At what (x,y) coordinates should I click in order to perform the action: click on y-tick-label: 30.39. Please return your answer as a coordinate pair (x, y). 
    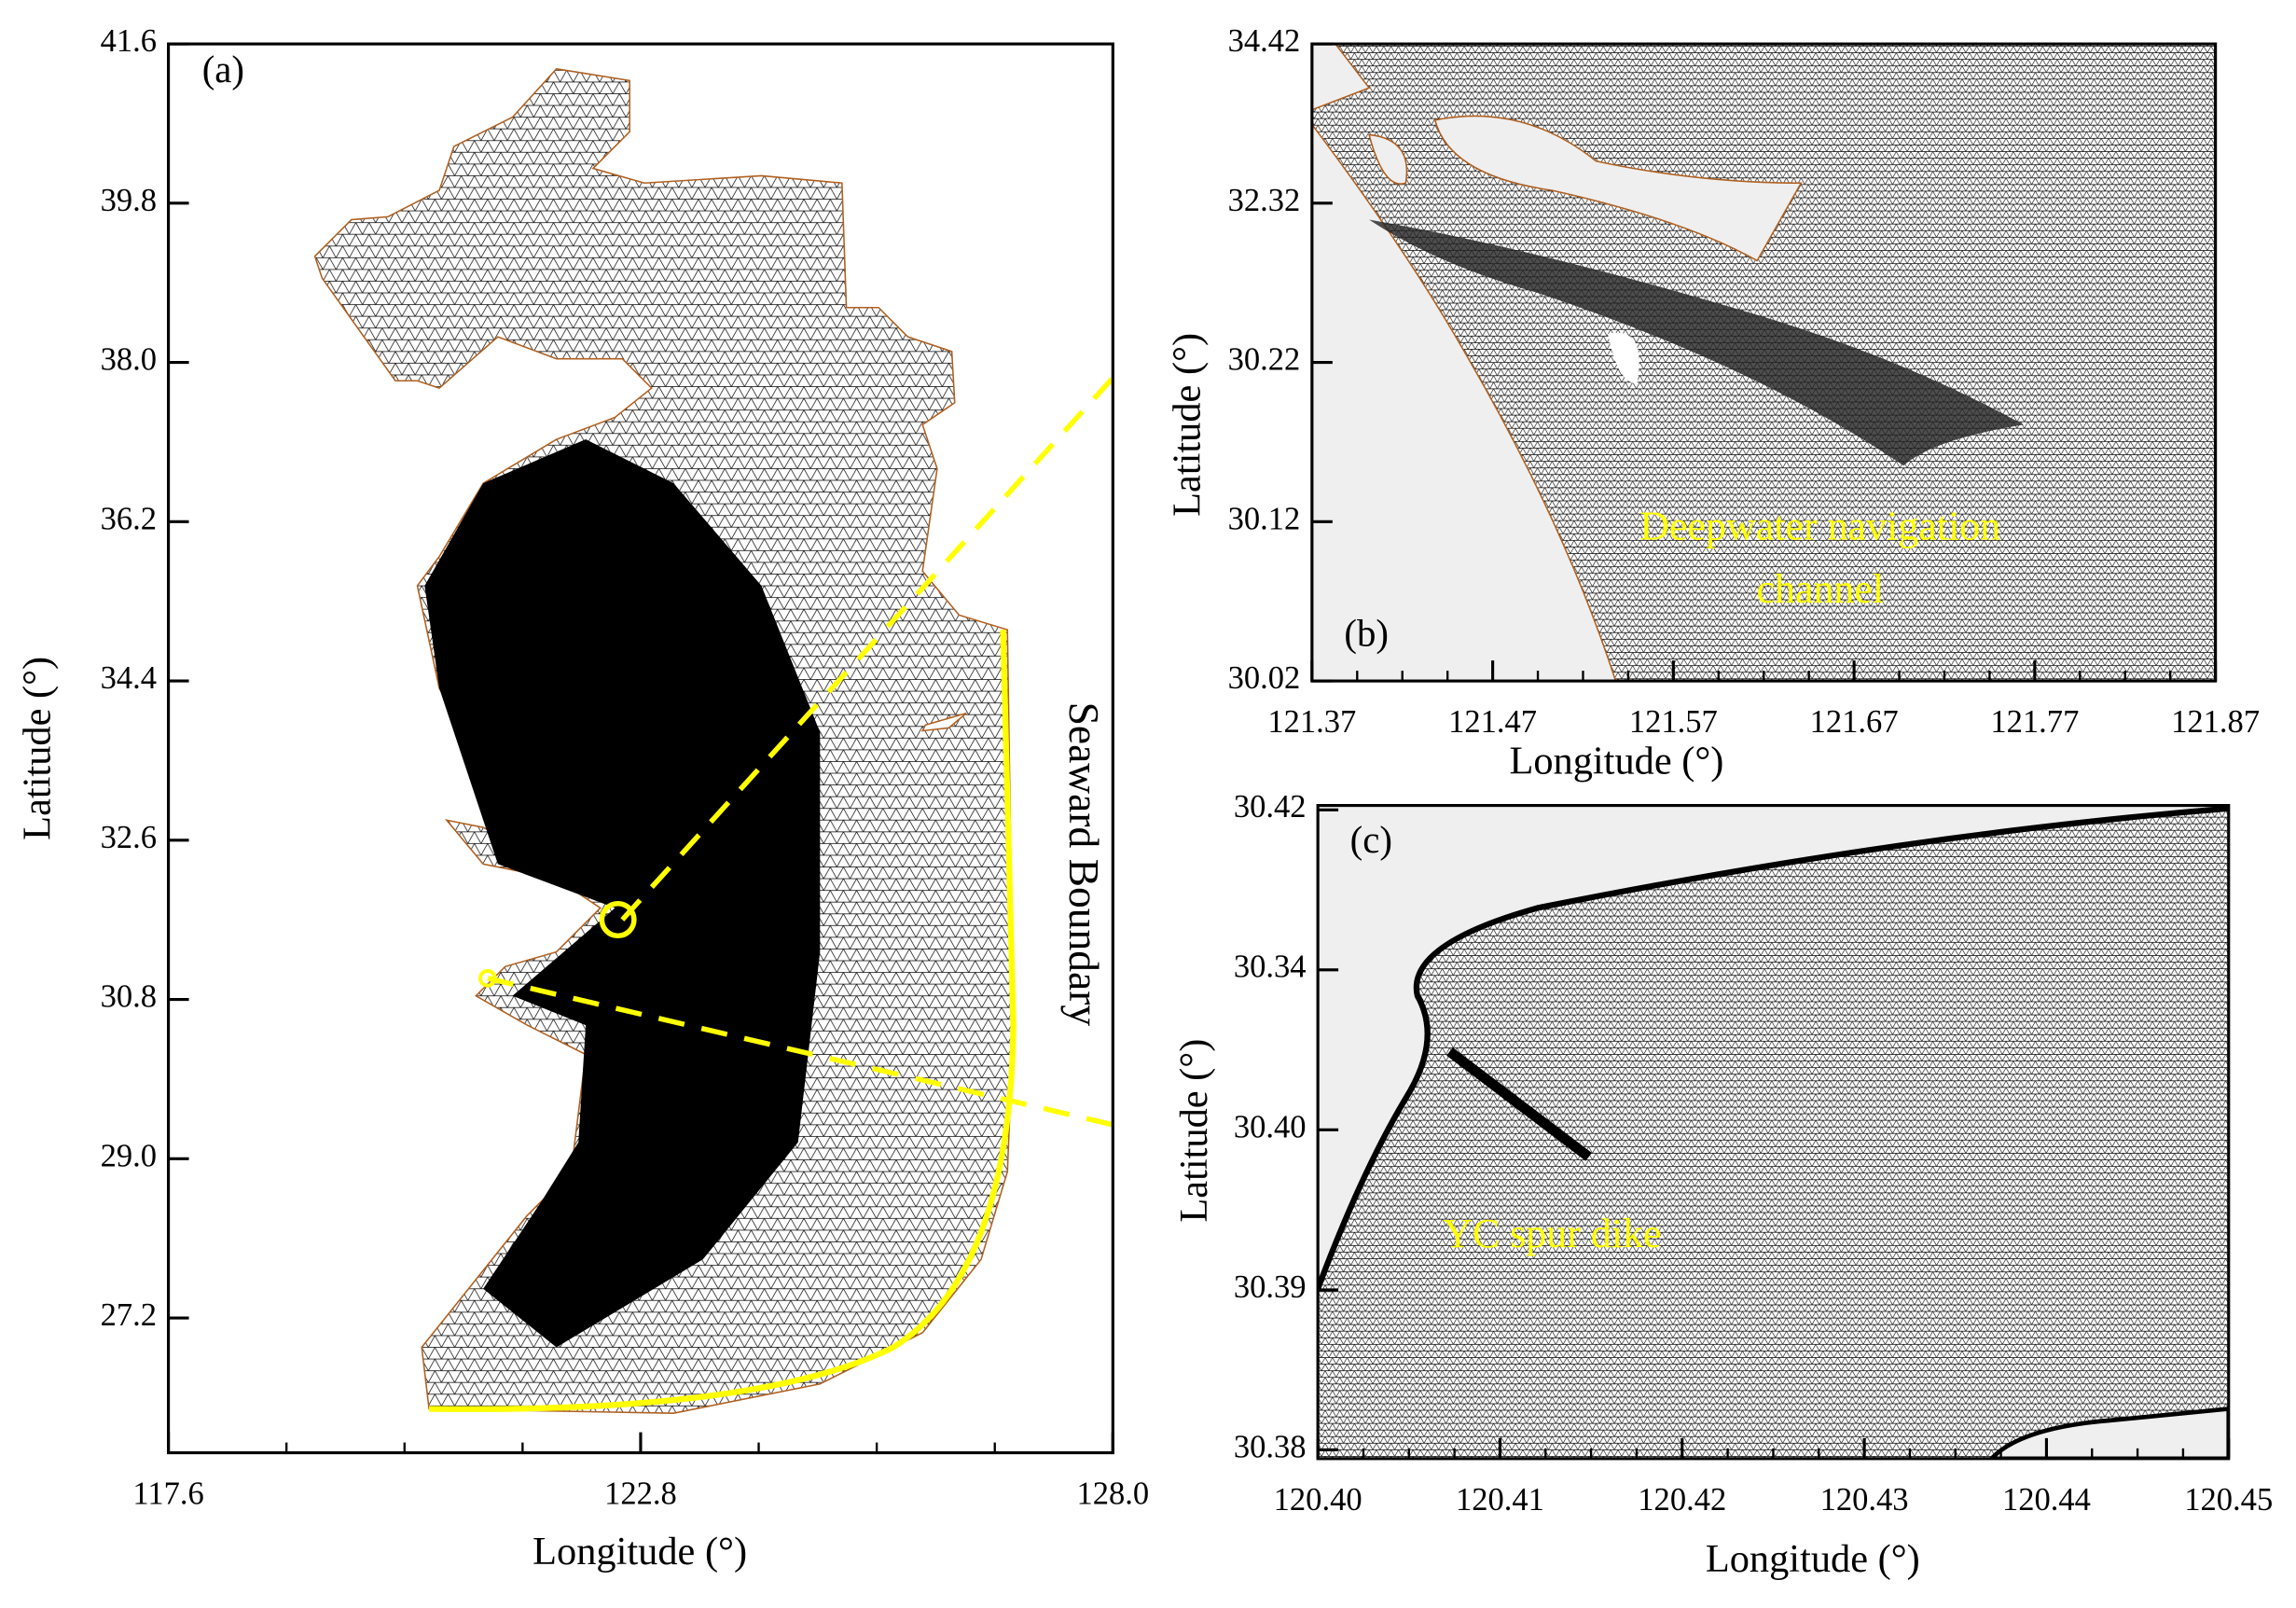
    Looking at the image, I should click on (1270, 1287).